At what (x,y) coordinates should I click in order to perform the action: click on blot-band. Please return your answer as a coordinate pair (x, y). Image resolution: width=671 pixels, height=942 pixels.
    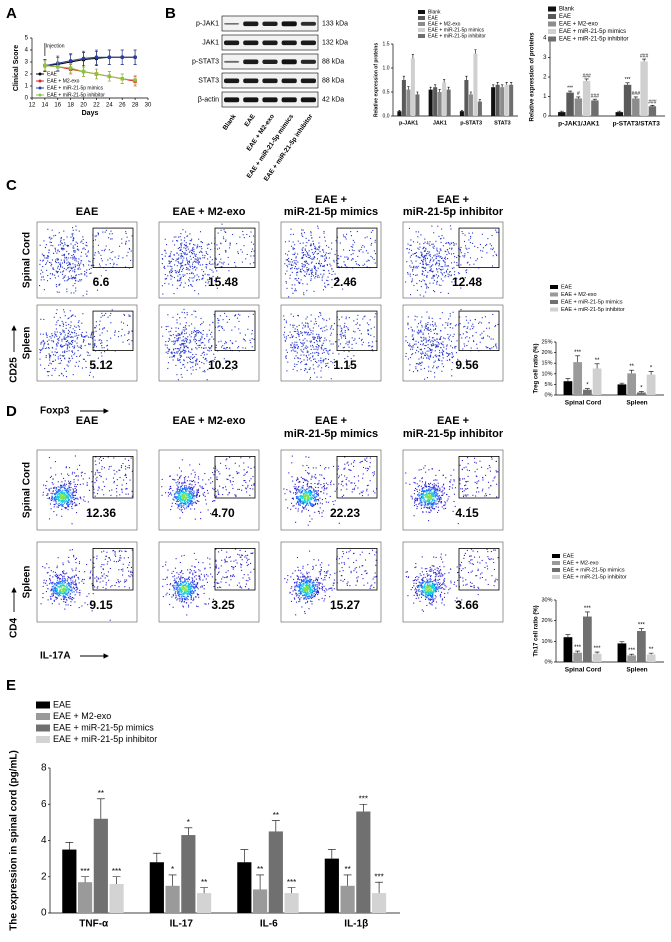
    Looking at the image, I should click on (308, 81).